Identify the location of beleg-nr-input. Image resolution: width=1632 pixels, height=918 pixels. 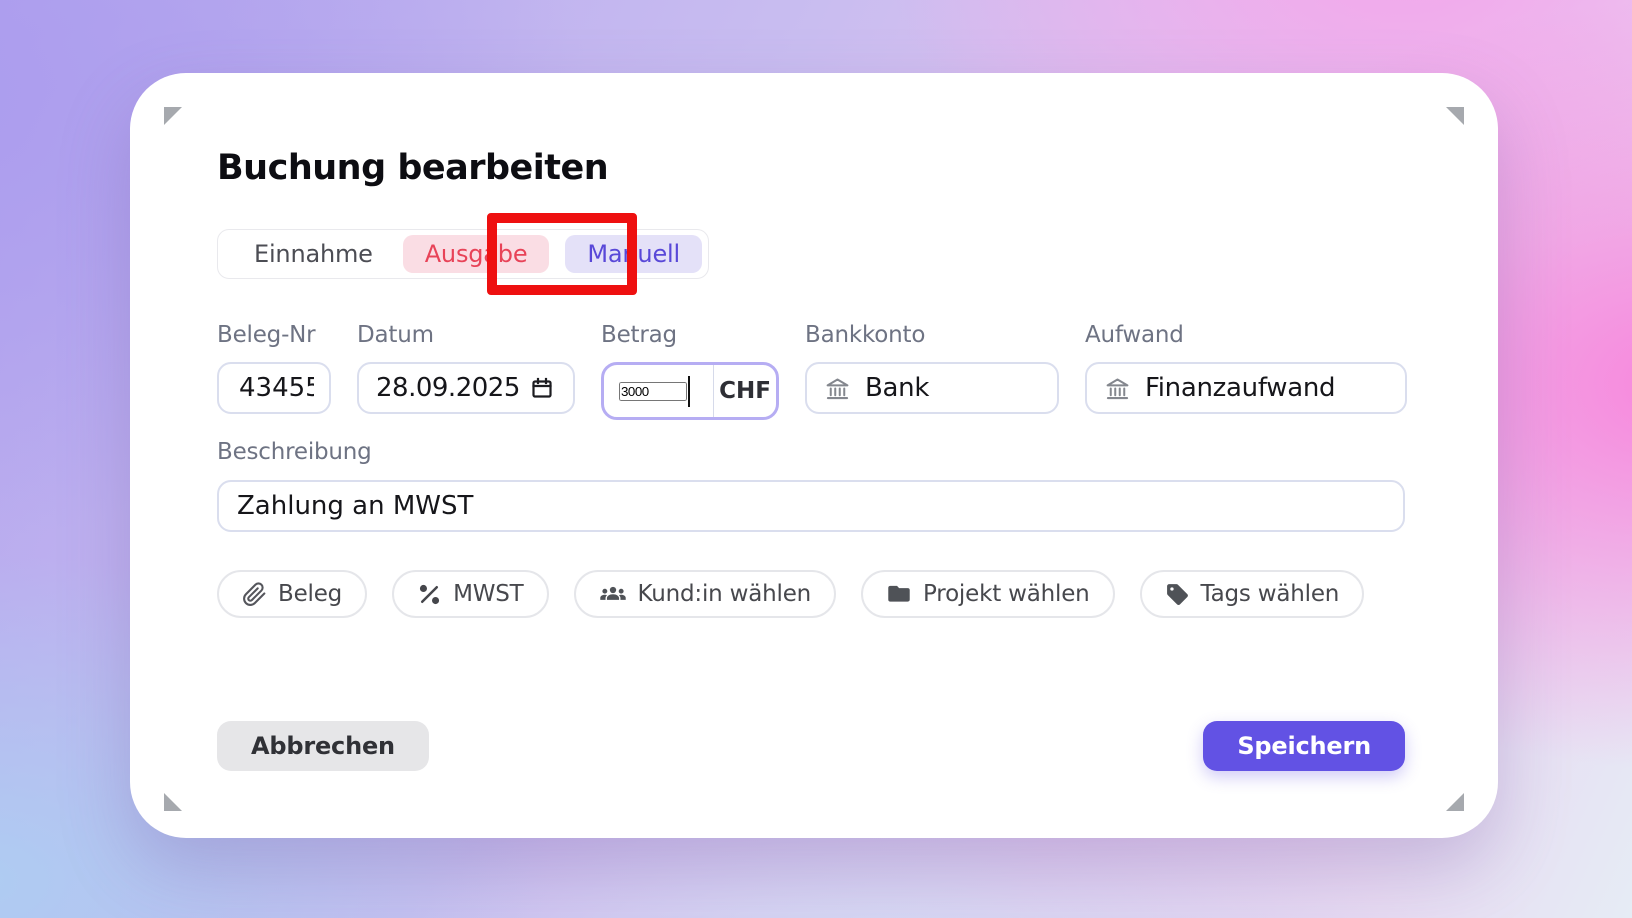
(276, 388).